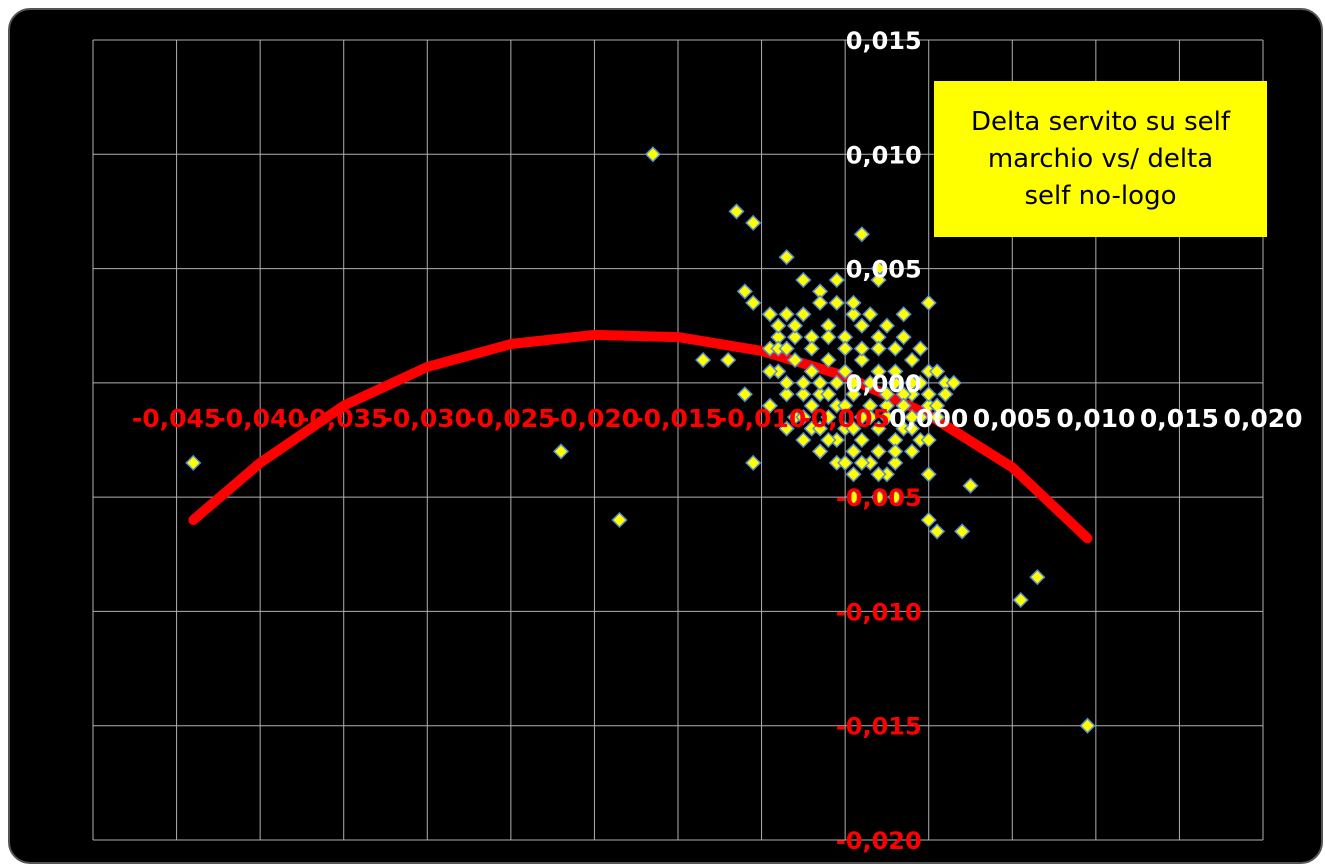  I want to click on y-tick-label: 0,005, so click(884, 270).